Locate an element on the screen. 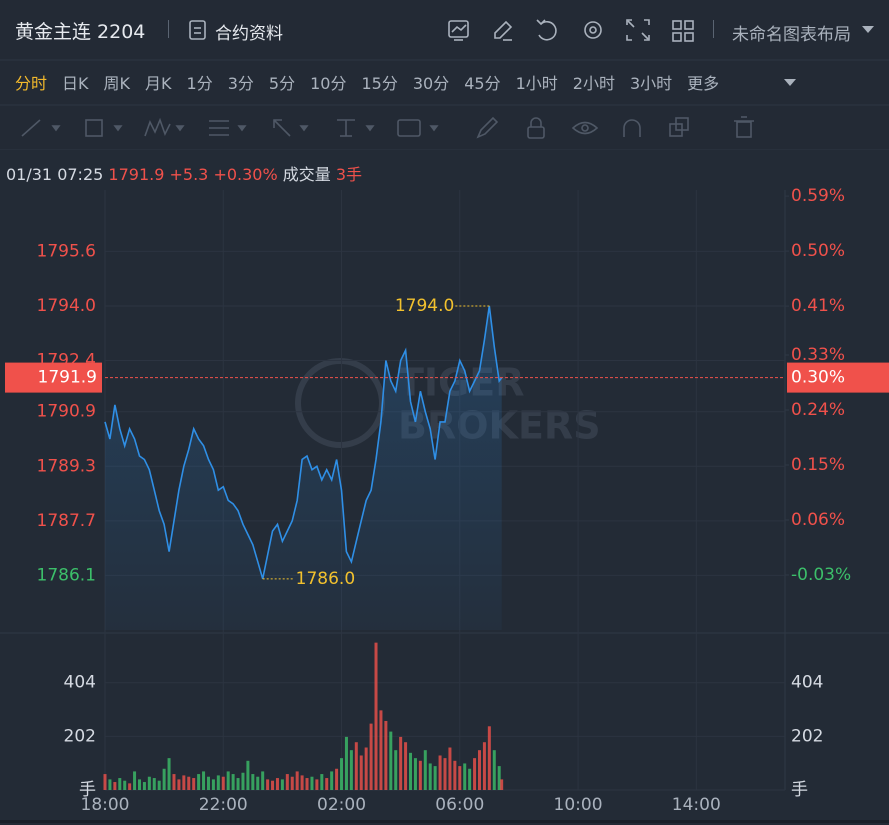  undo-icon is located at coordinates (546, 30).